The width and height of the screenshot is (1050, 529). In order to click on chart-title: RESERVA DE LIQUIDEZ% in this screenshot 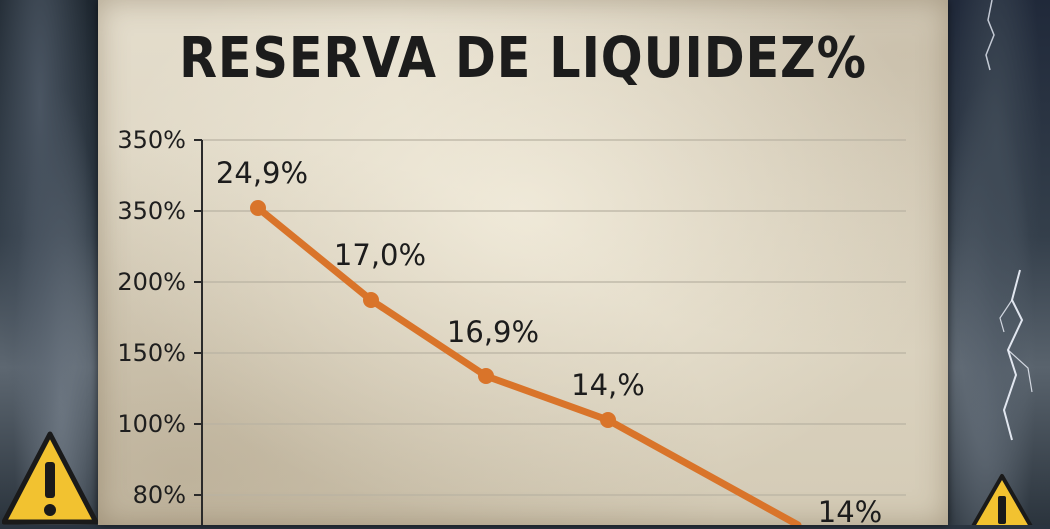, I will do `click(523, 58)`.